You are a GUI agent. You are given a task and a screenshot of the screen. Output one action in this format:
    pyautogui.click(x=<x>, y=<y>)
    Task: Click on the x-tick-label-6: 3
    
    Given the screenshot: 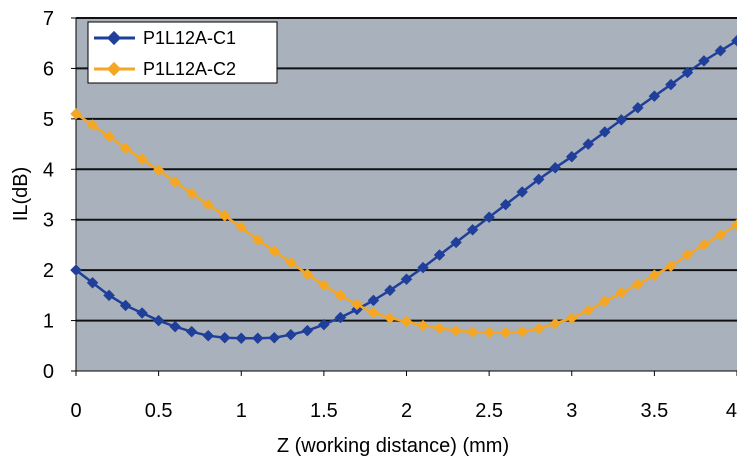 What is the action you would take?
    pyautogui.click(x=571, y=411)
    